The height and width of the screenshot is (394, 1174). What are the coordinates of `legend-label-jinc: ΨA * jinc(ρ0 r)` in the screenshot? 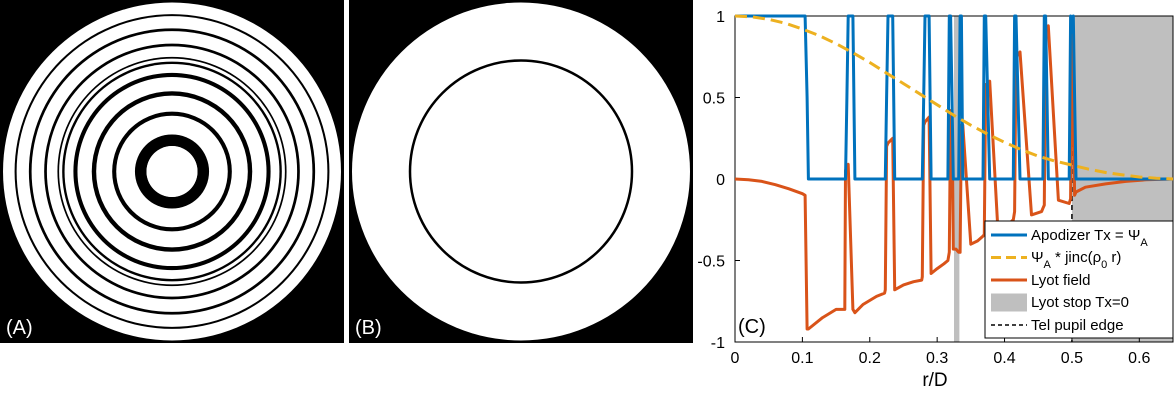 It's located at (1076, 260).